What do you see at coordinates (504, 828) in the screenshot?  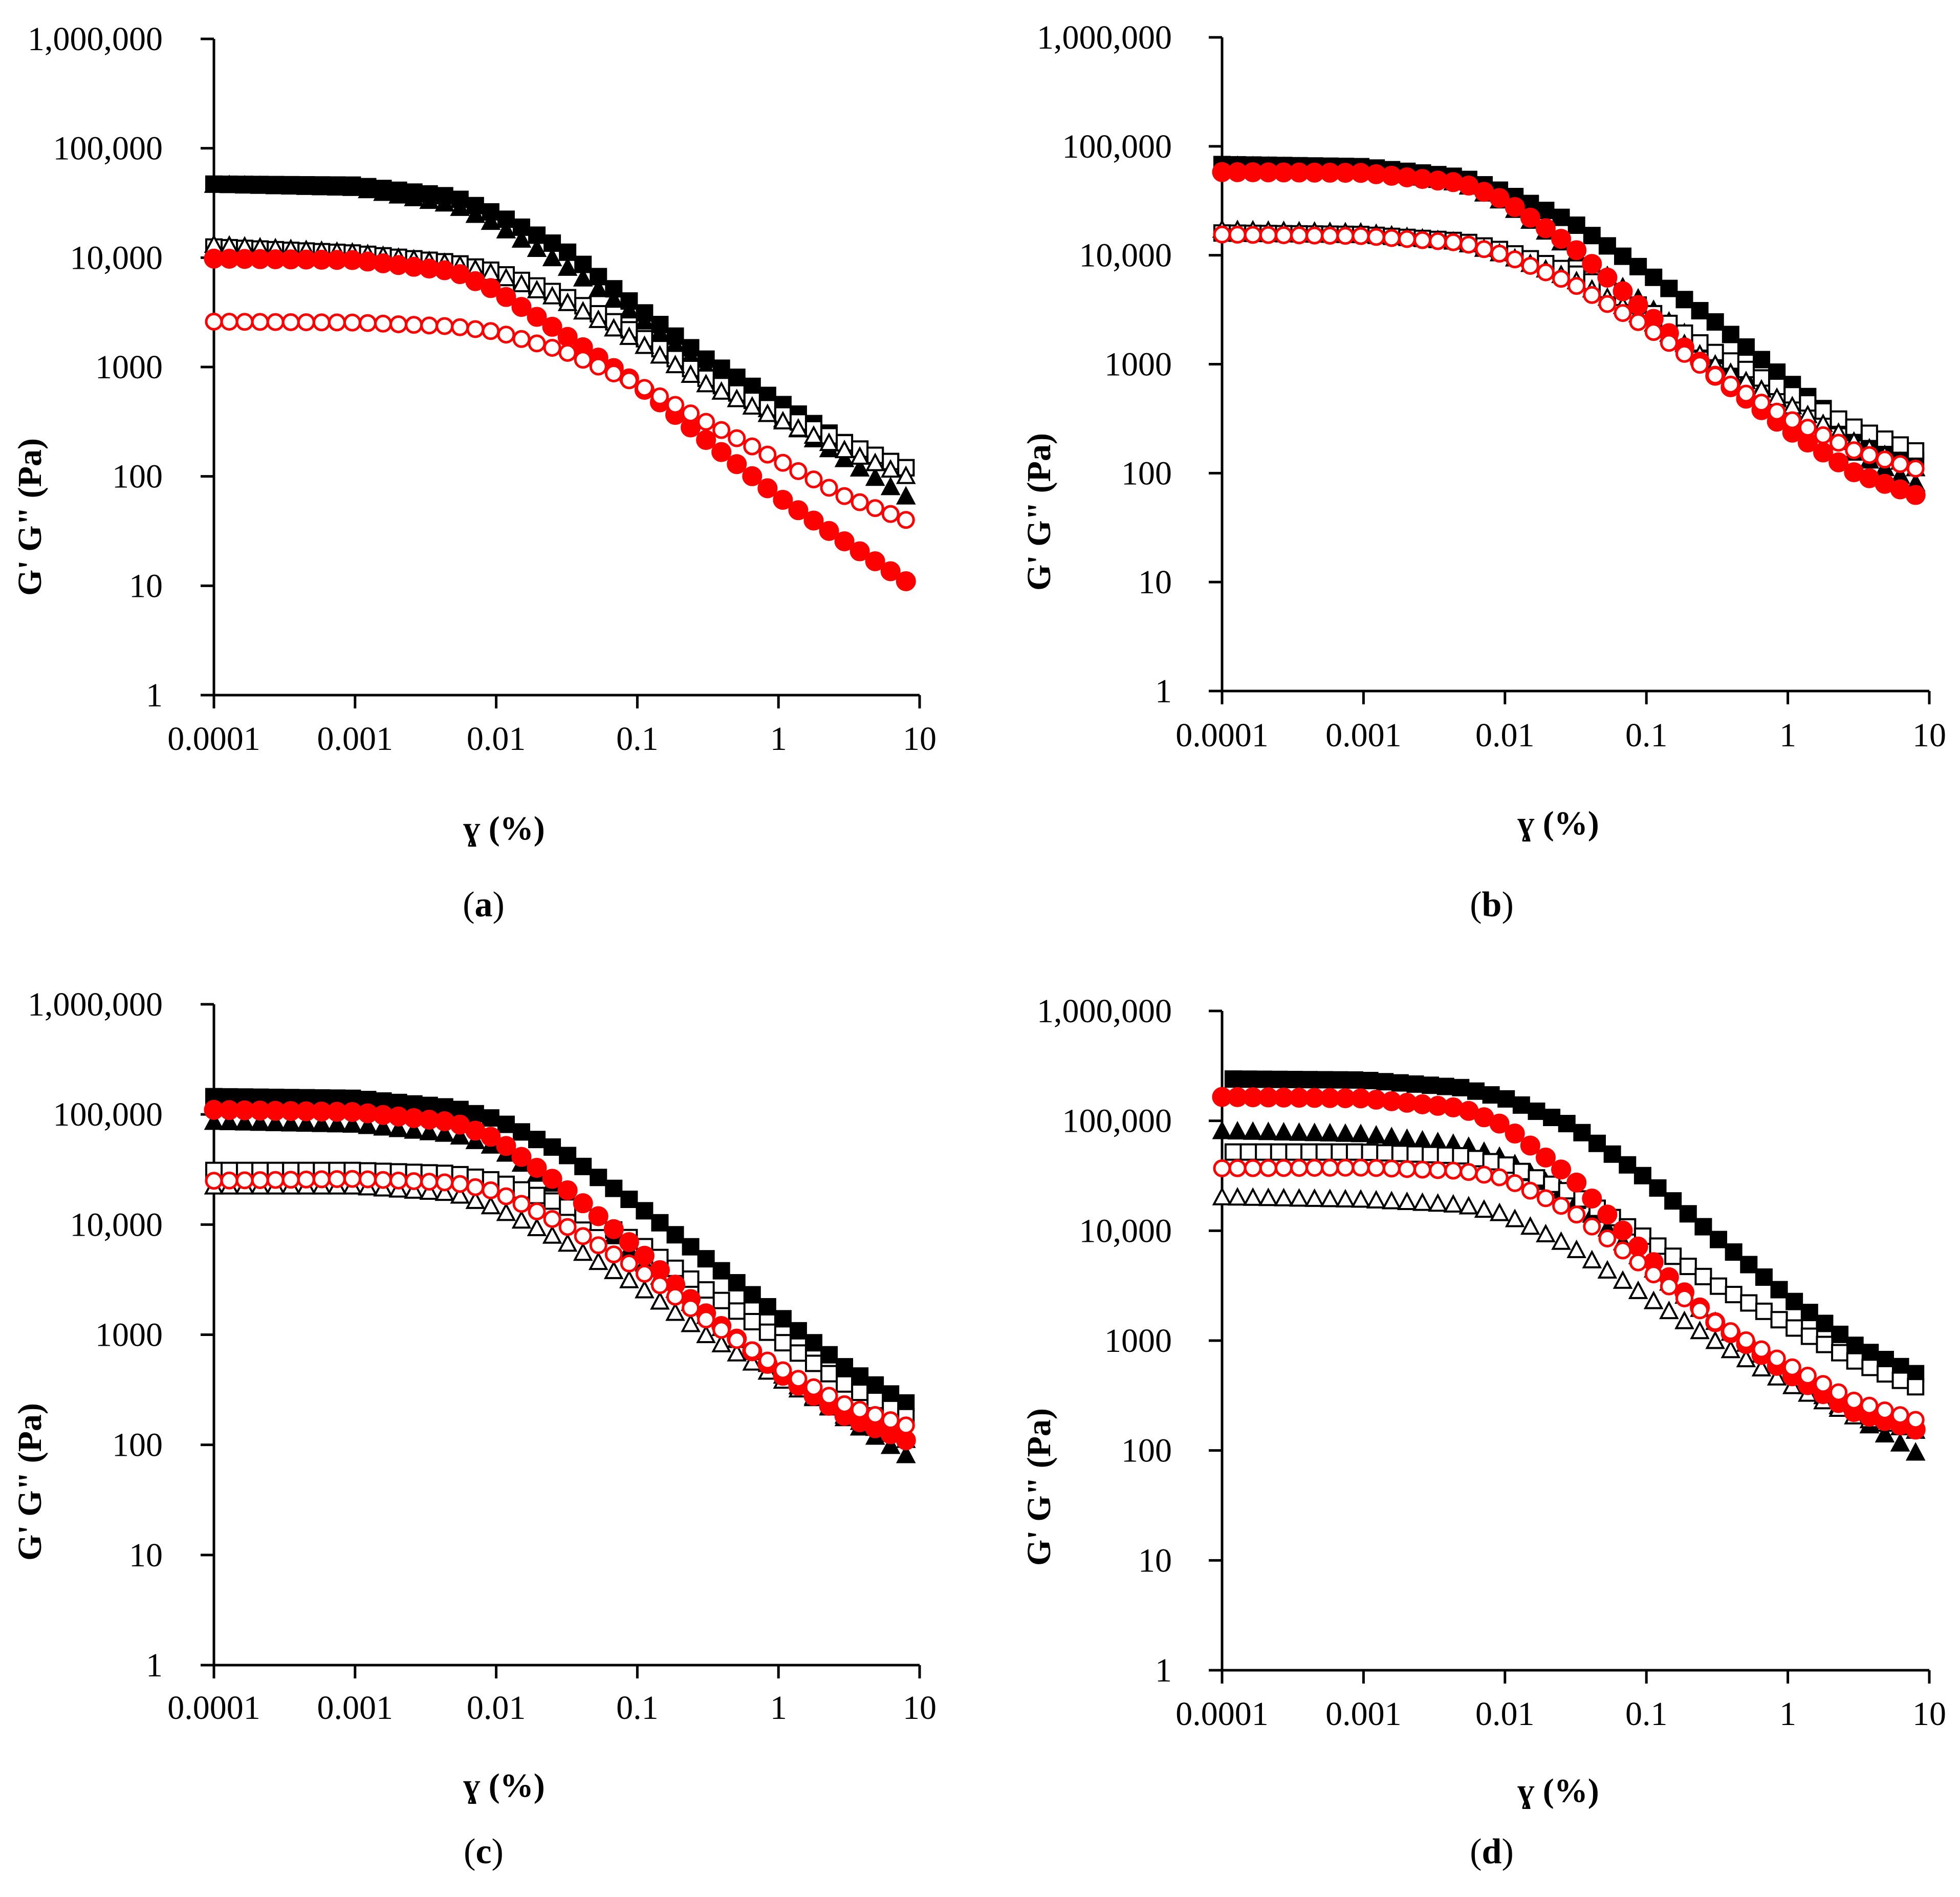 I see `x-axis-title: ɣ (%)` at bounding box center [504, 828].